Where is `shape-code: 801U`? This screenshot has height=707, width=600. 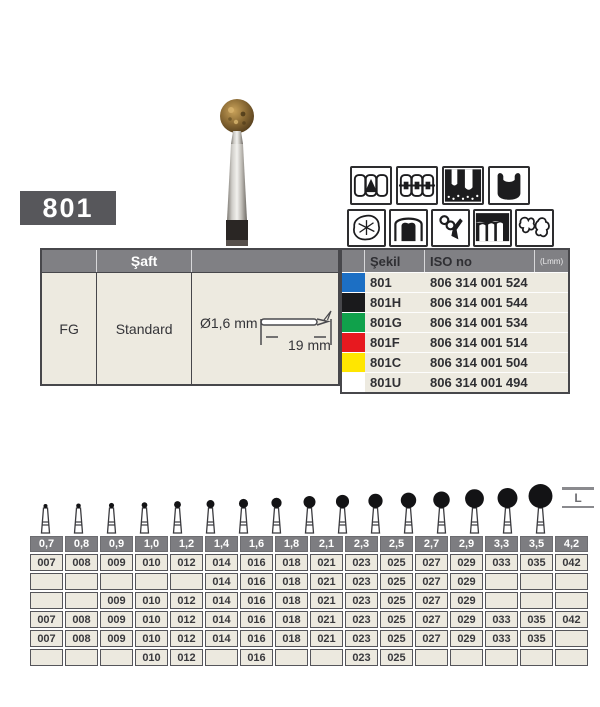 shape-code: 801U is located at coordinates (386, 382).